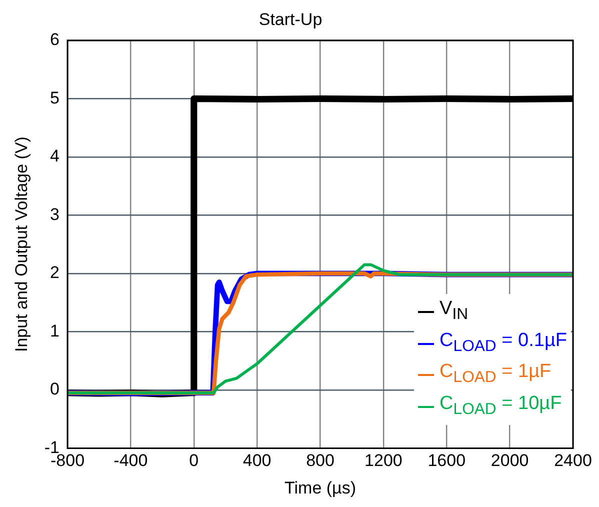 The height and width of the screenshot is (507, 599). Describe the element at coordinates (55, 330) in the screenshot. I see `y-tick-label: 1` at that location.